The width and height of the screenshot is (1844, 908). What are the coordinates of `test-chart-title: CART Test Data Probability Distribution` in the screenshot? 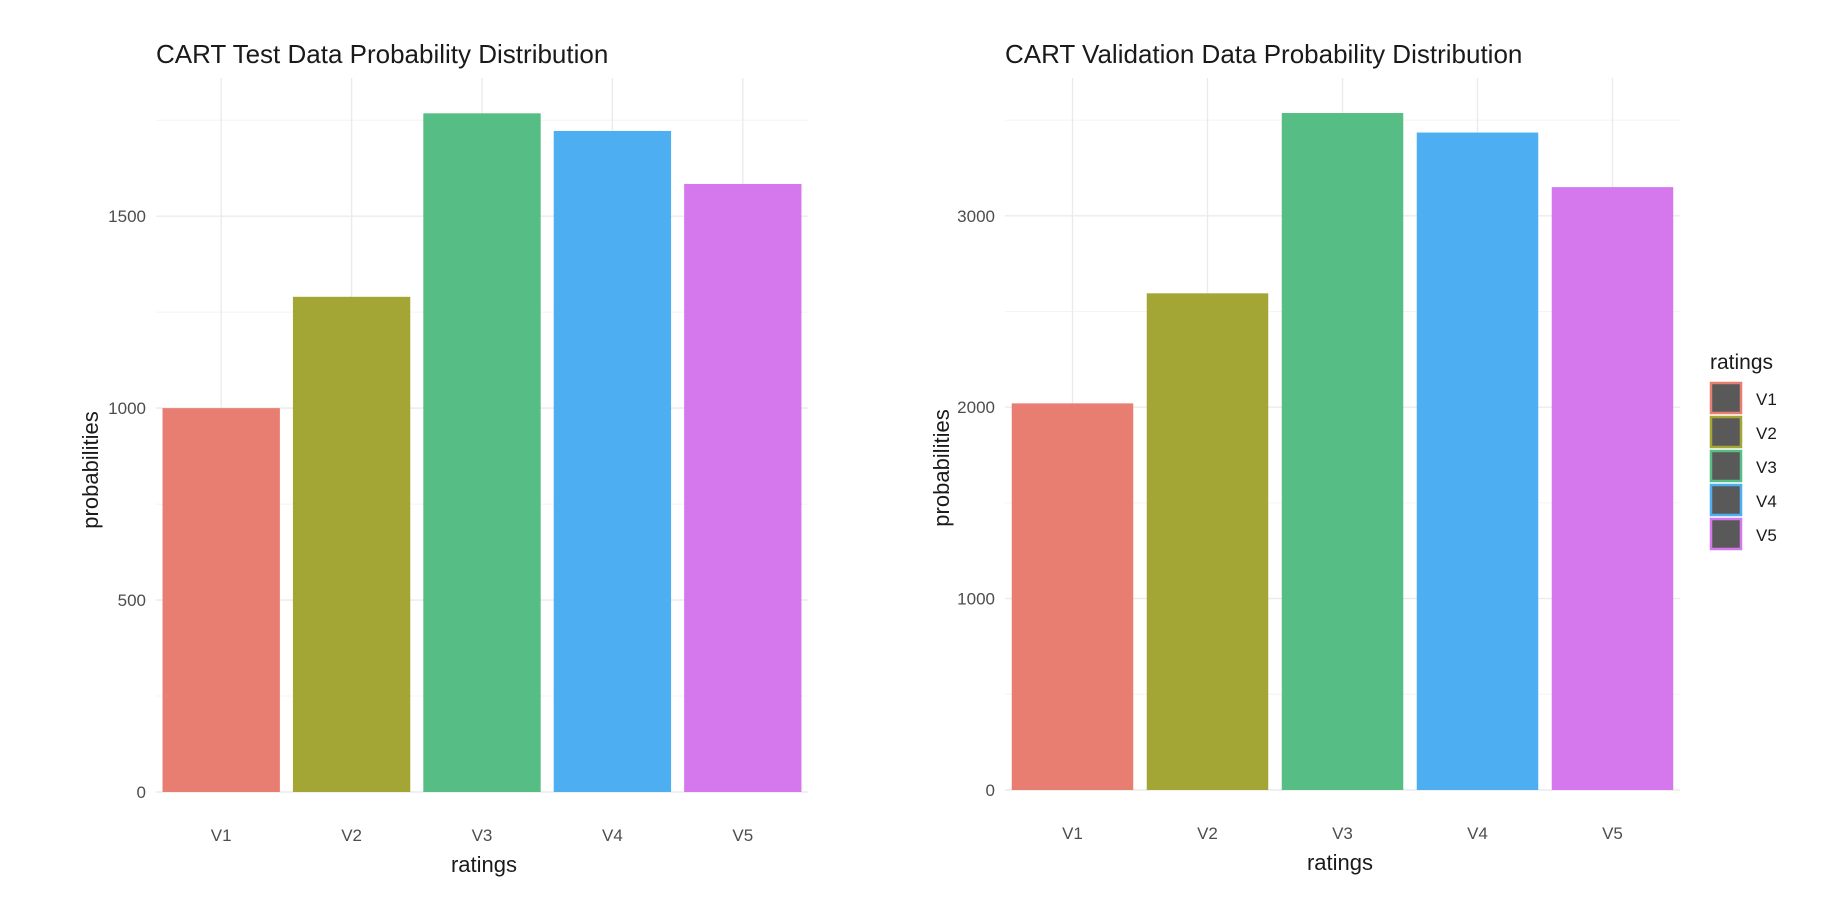 It's located at (382, 54).